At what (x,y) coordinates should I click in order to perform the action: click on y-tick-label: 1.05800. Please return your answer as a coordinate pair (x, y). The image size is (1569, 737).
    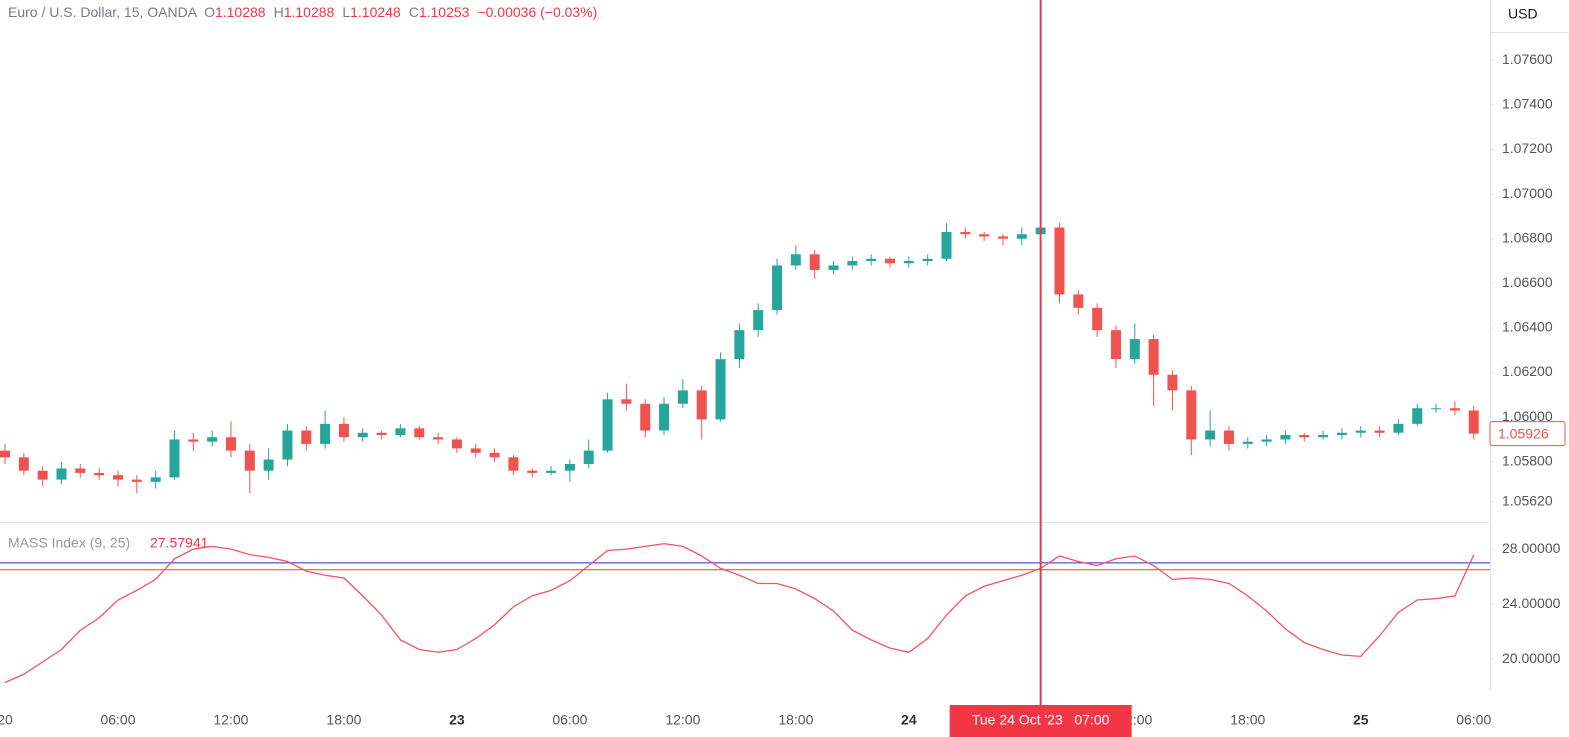
    Looking at the image, I should click on (1527, 460).